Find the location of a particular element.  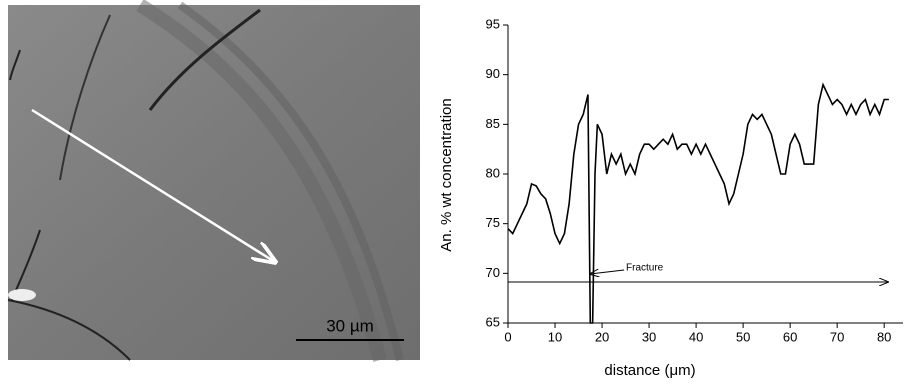

x-tick-label: 20 is located at coordinates (602, 336).